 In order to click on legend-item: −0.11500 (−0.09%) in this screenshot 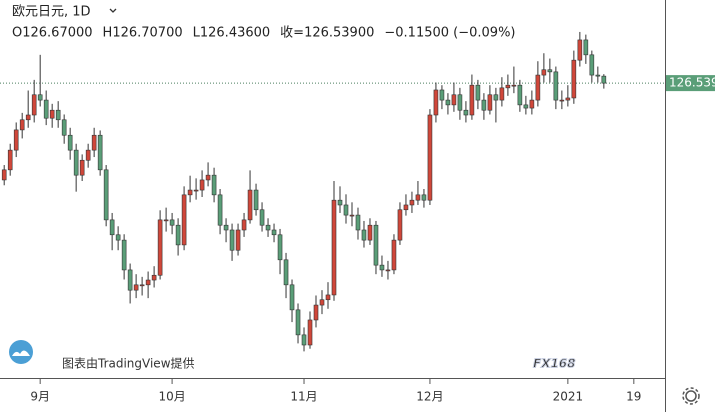, I will do `click(449, 33)`.